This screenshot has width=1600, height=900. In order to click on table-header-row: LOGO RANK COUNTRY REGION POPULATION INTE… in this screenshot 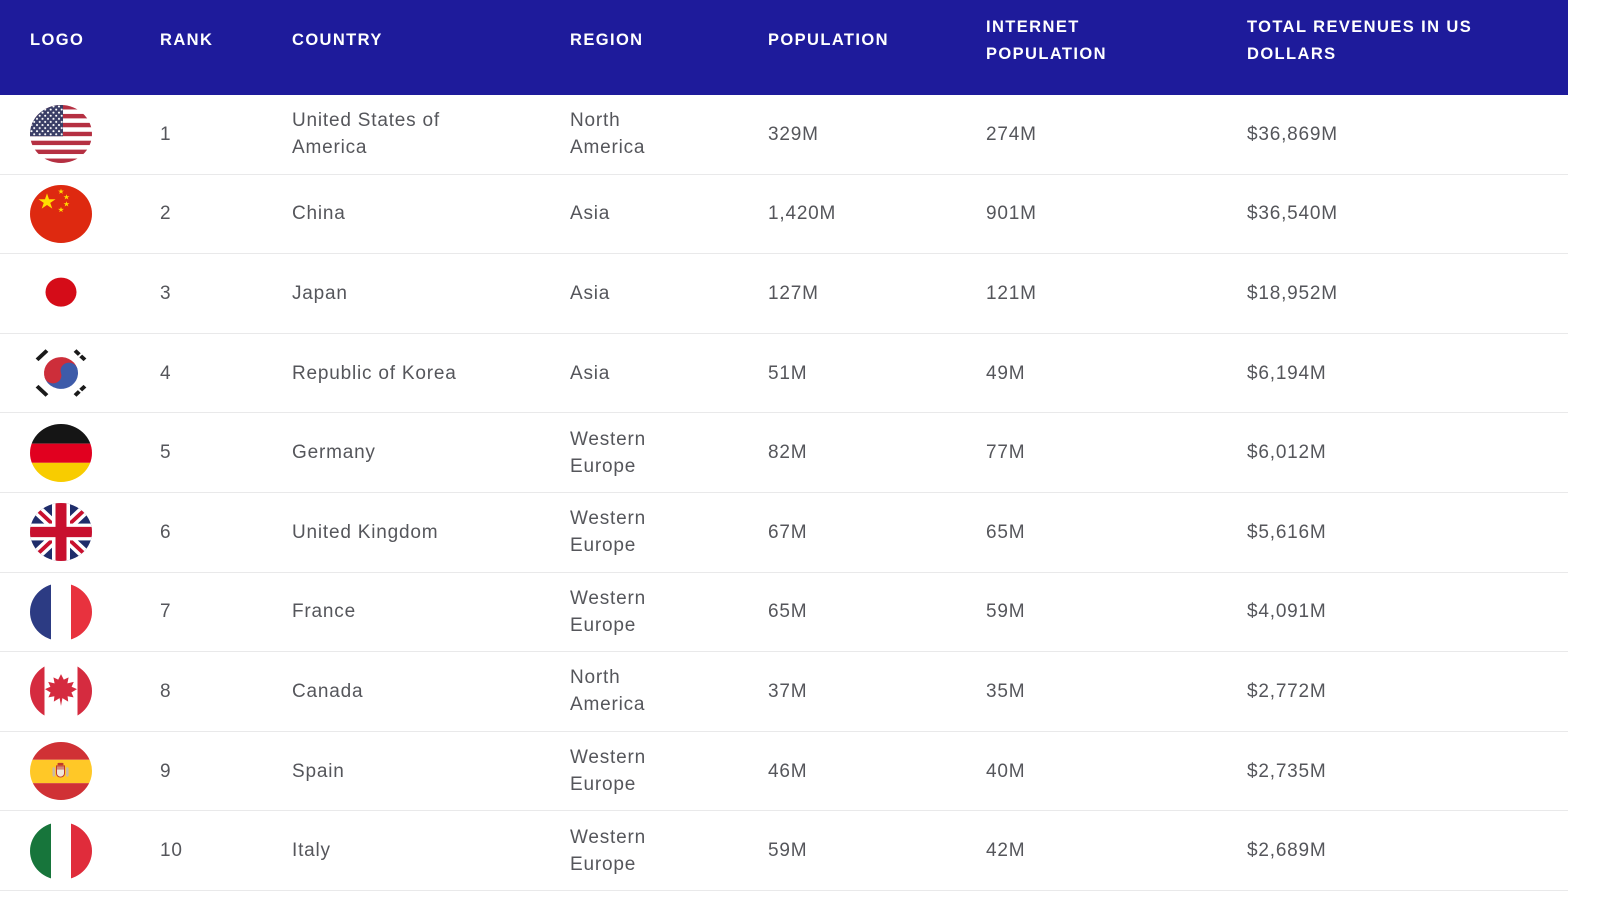, I will do `click(784, 47)`.